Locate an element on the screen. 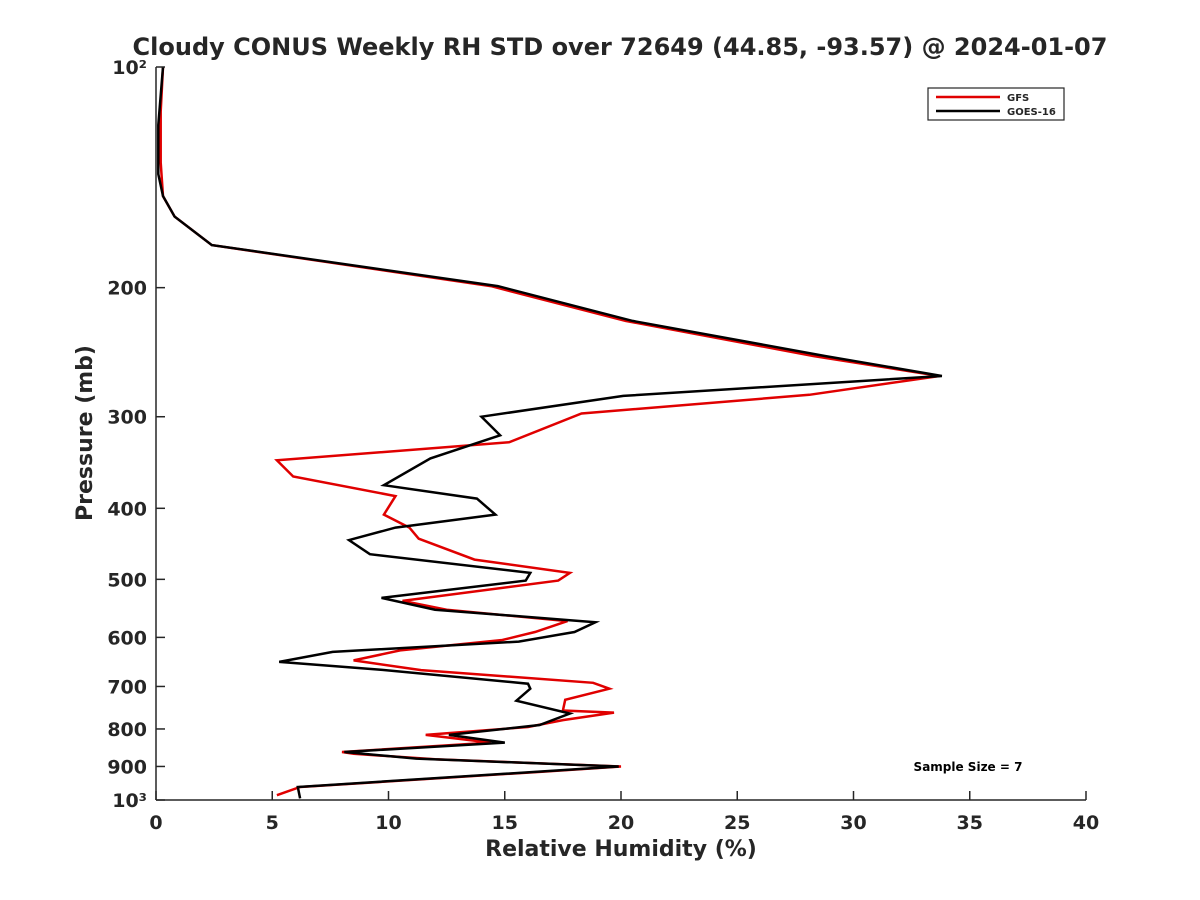 The height and width of the screenshot is (900, 1200). x-tick-label: 35 is located at coordinates (970, 823).